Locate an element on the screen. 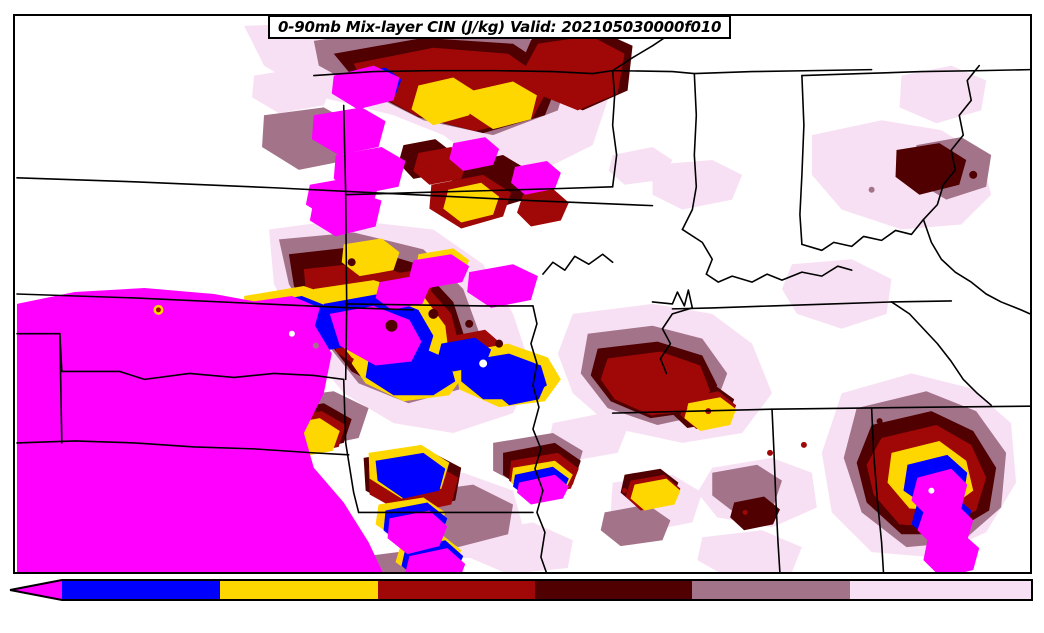 Image resolution: width=1044 pixels, height=633 pixels. colorbar-segments is located at coordinates (521, 590).